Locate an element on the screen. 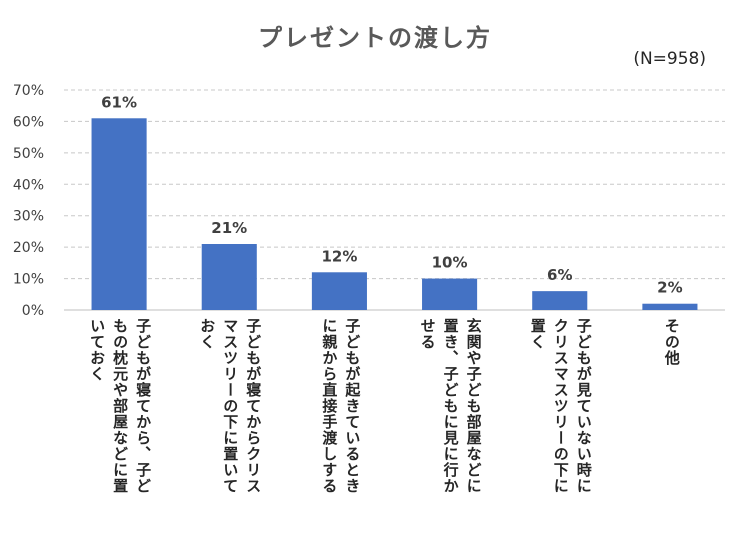 The image size is (750, 541). category-label-line: 子どもが見ていない時に is located at coordinates (583, 406).